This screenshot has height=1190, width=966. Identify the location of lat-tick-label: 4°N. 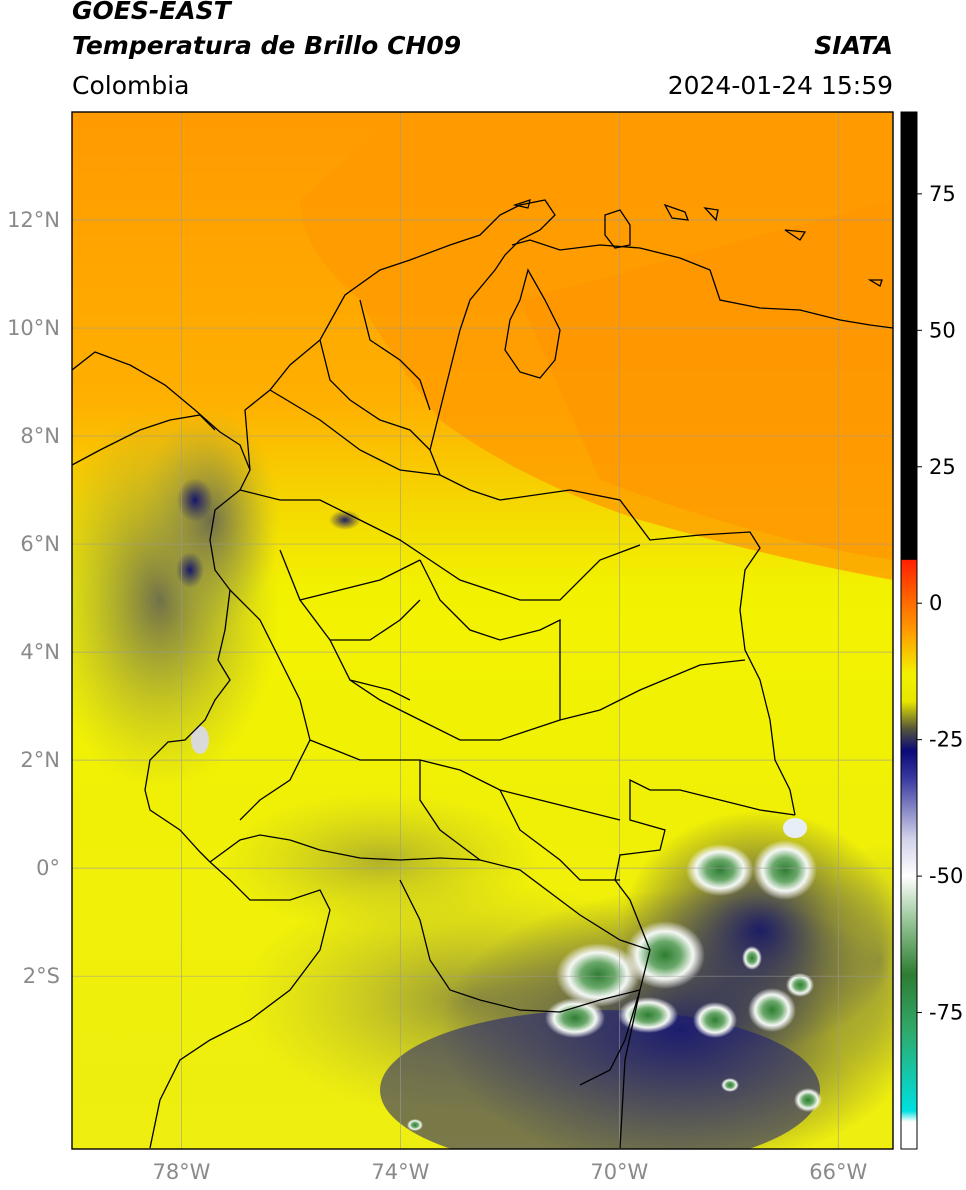
(40, 652).